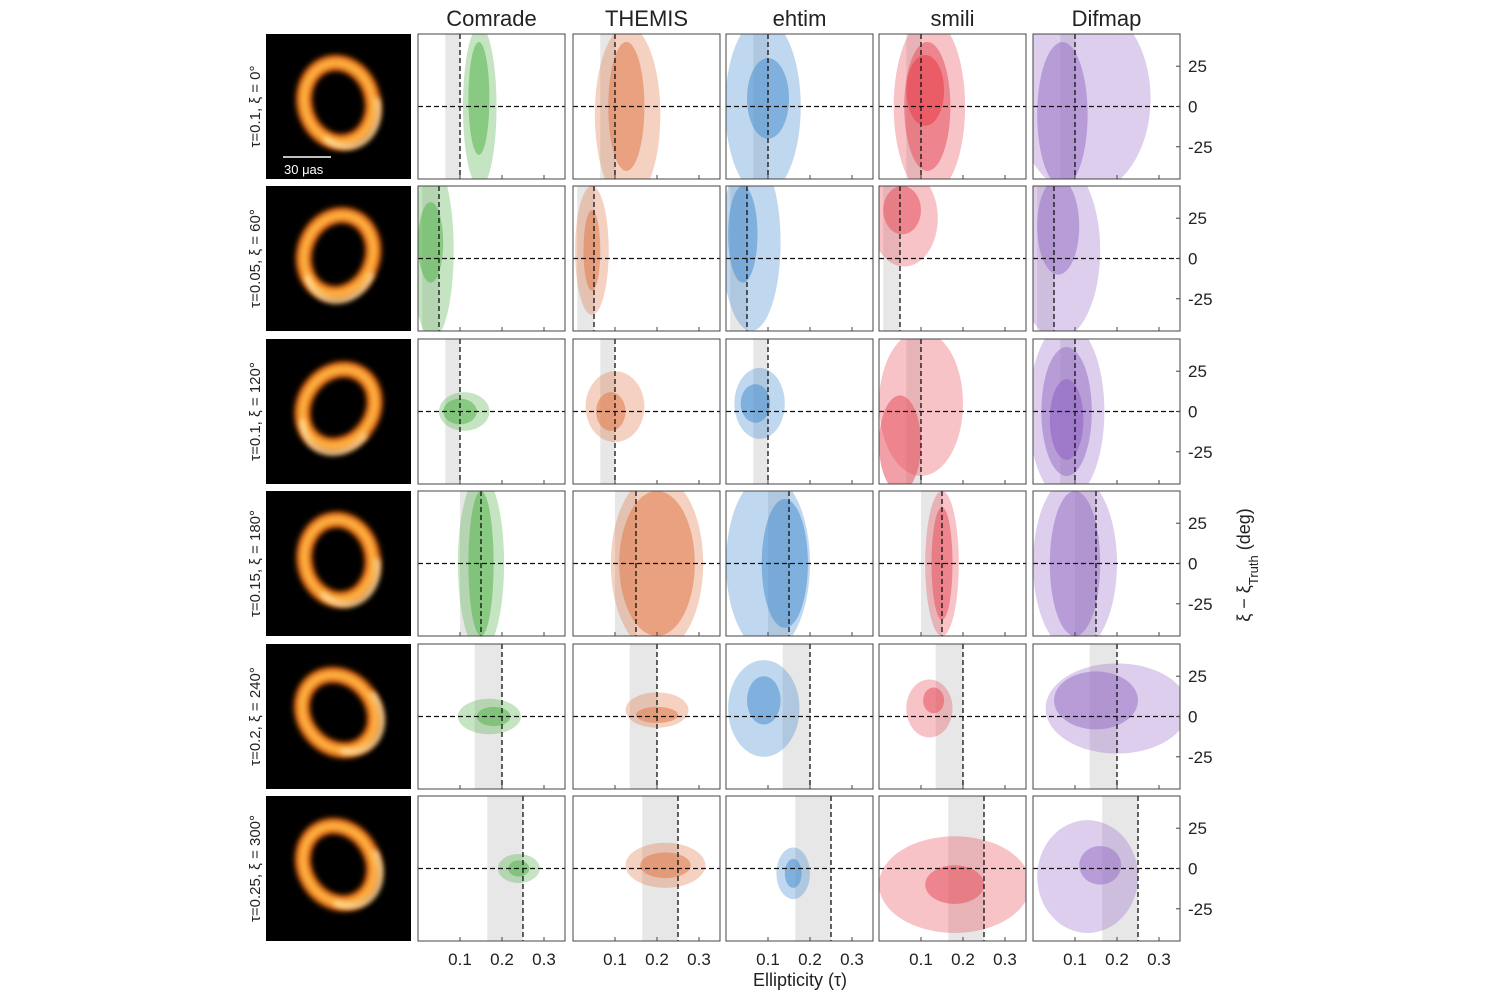  Describe the element at coordinates (255, 563) in the screenshot. I see `row-label: τ=0.15, ξ = 180°` at that location.